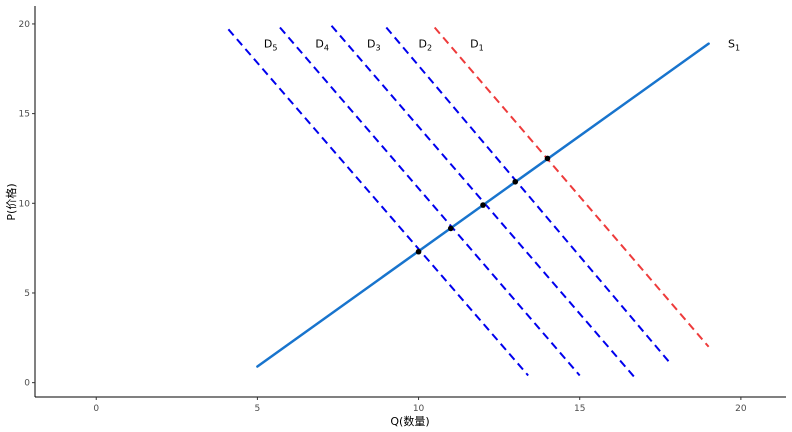 This screenshot has height=432, width=792. I want to click on y-axis-title: P(价格), so click(11, 201).